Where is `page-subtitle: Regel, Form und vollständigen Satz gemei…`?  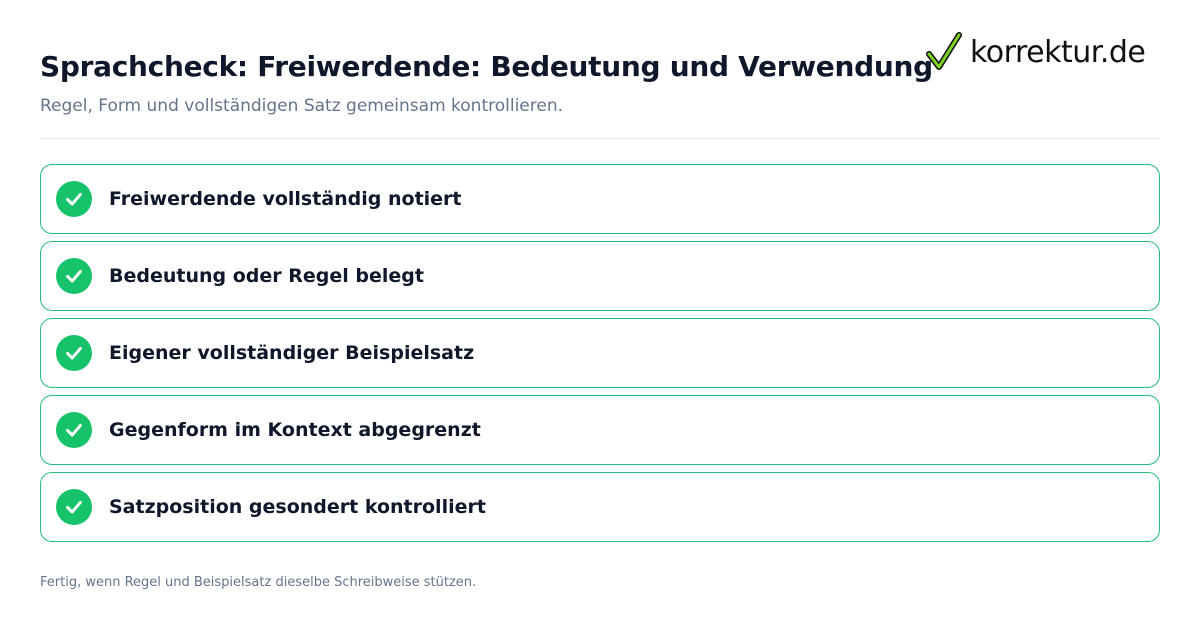
page-subtitle: Regel, Form und vollständigen Satz gemei… is located at coordinates (302, 106).